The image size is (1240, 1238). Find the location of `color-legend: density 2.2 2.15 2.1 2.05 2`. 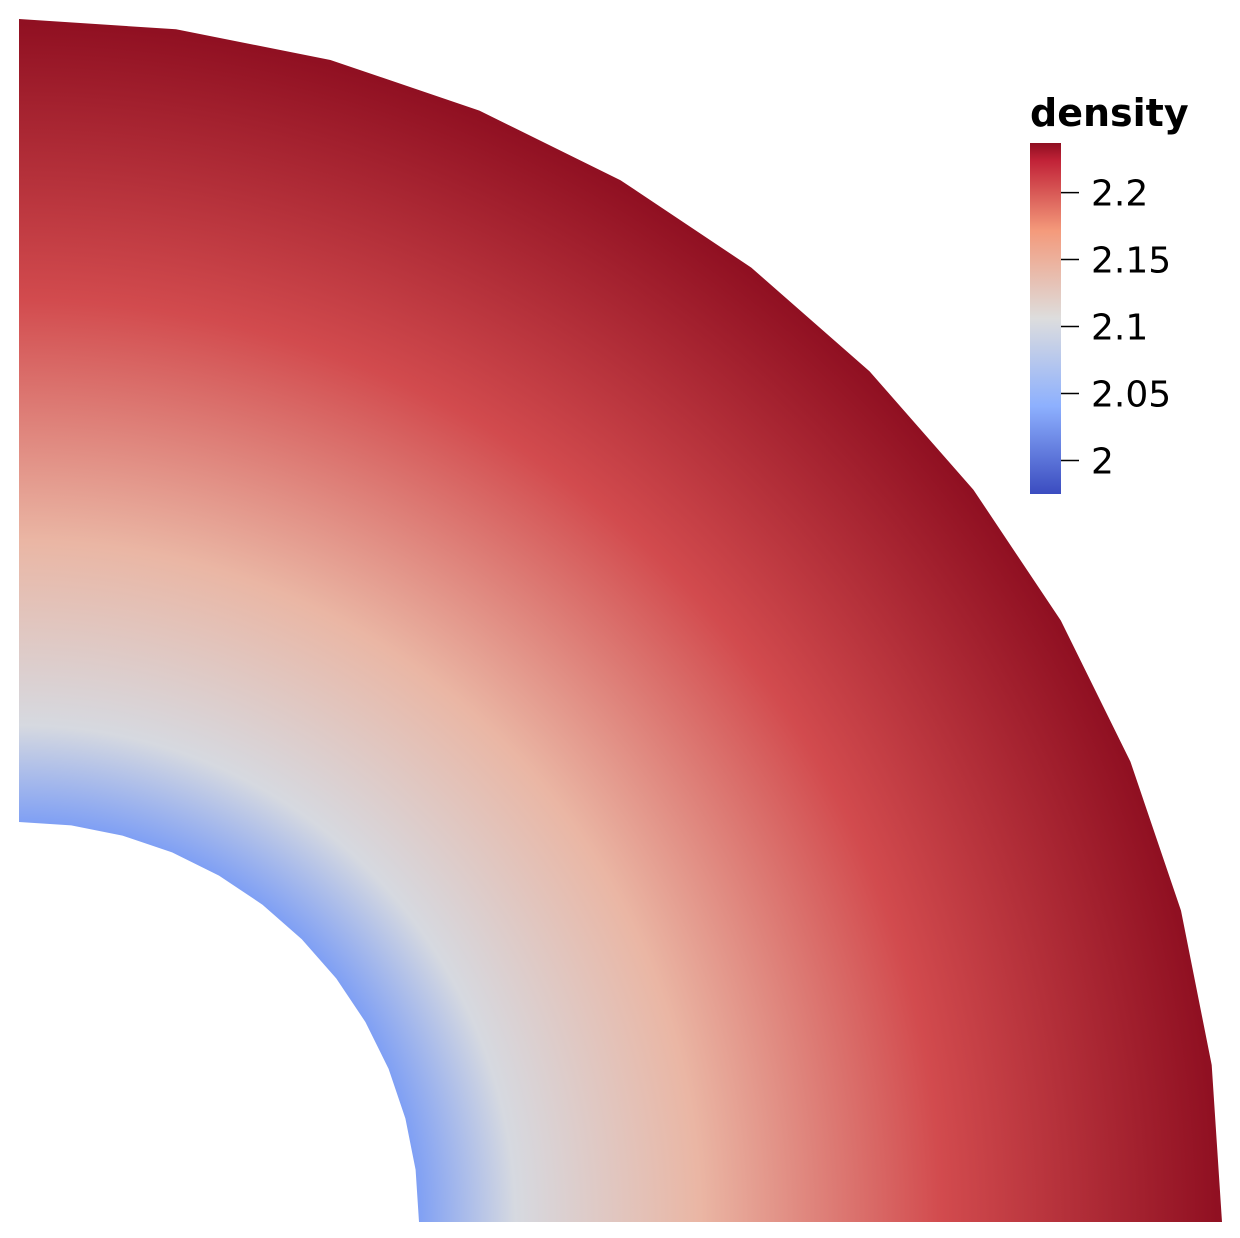

color-legend: density 2.2 2.15 2.1 2.05 2 is located at coordinates (1109, 292).